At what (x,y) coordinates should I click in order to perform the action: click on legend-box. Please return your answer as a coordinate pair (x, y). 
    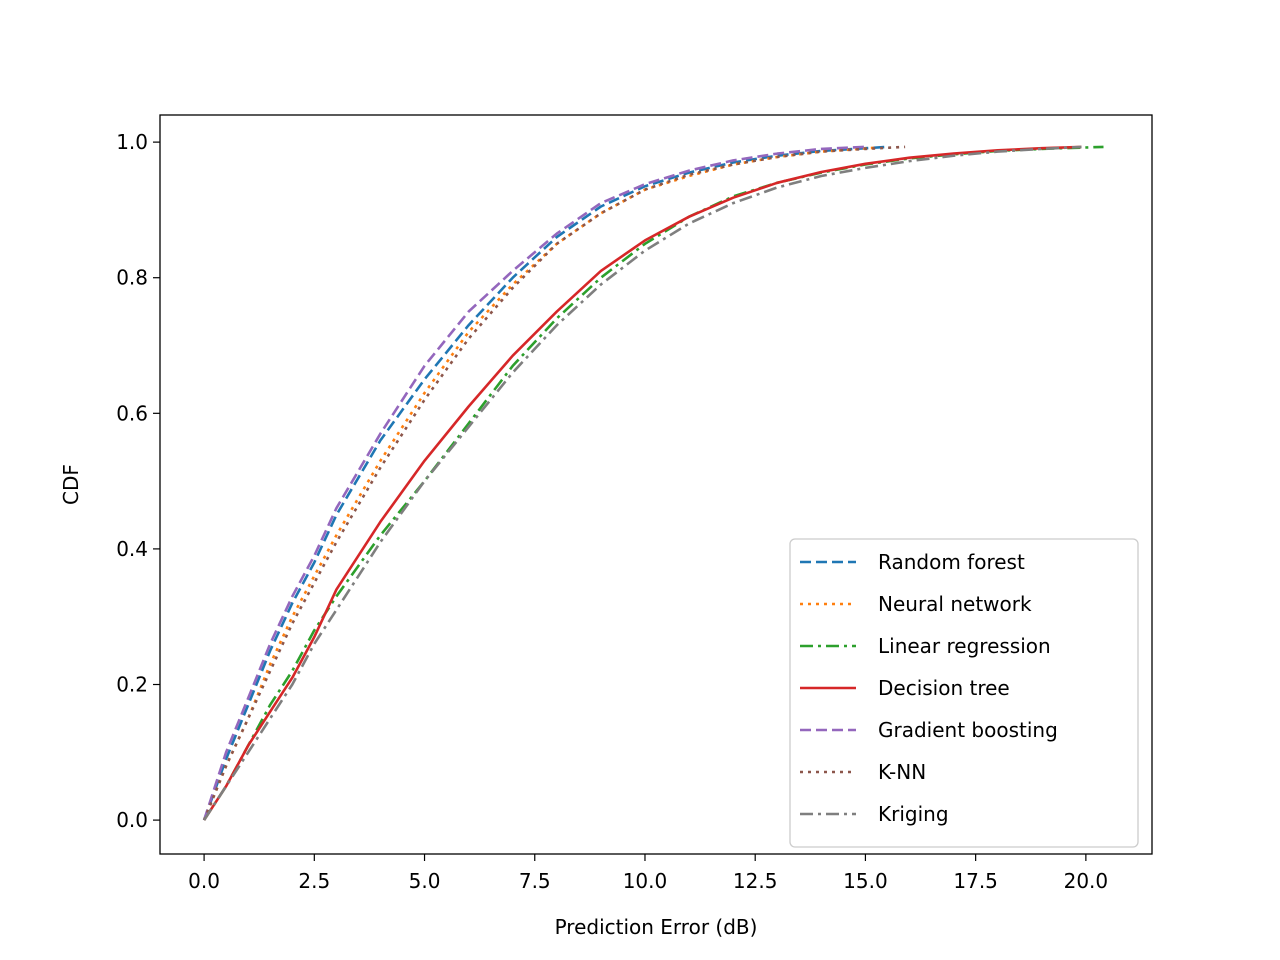
    Looking at the image, I should click on (964, 693).